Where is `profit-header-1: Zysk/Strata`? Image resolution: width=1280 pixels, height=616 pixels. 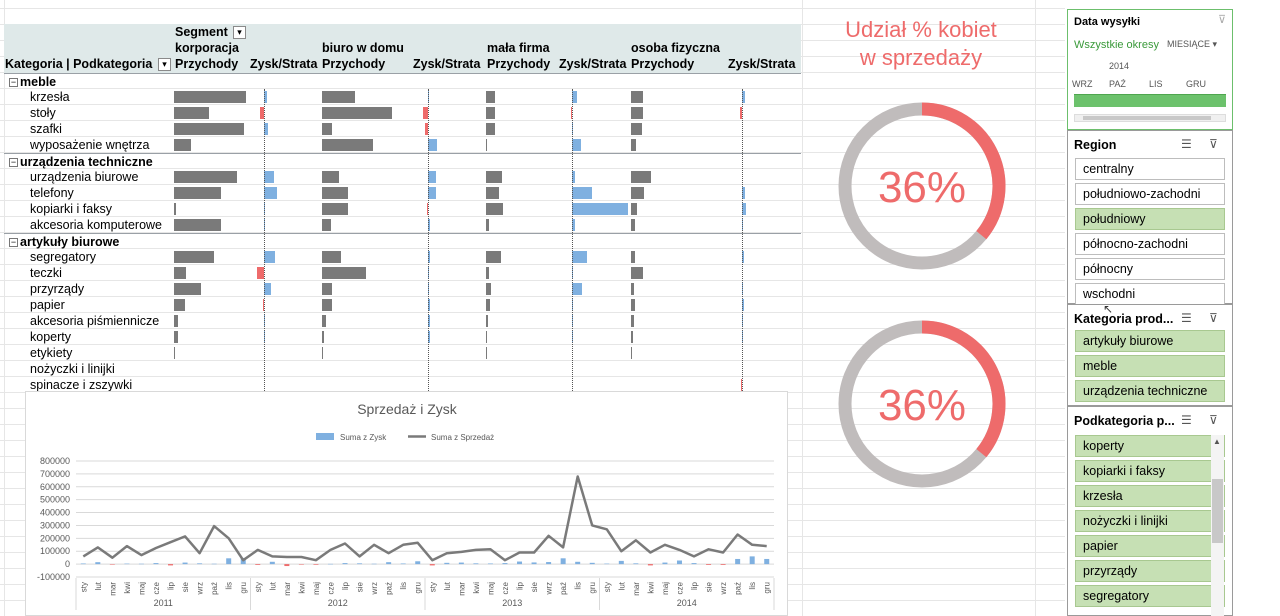 profit-header-1: Zysk/Strata is located at coordinates (284, 64).